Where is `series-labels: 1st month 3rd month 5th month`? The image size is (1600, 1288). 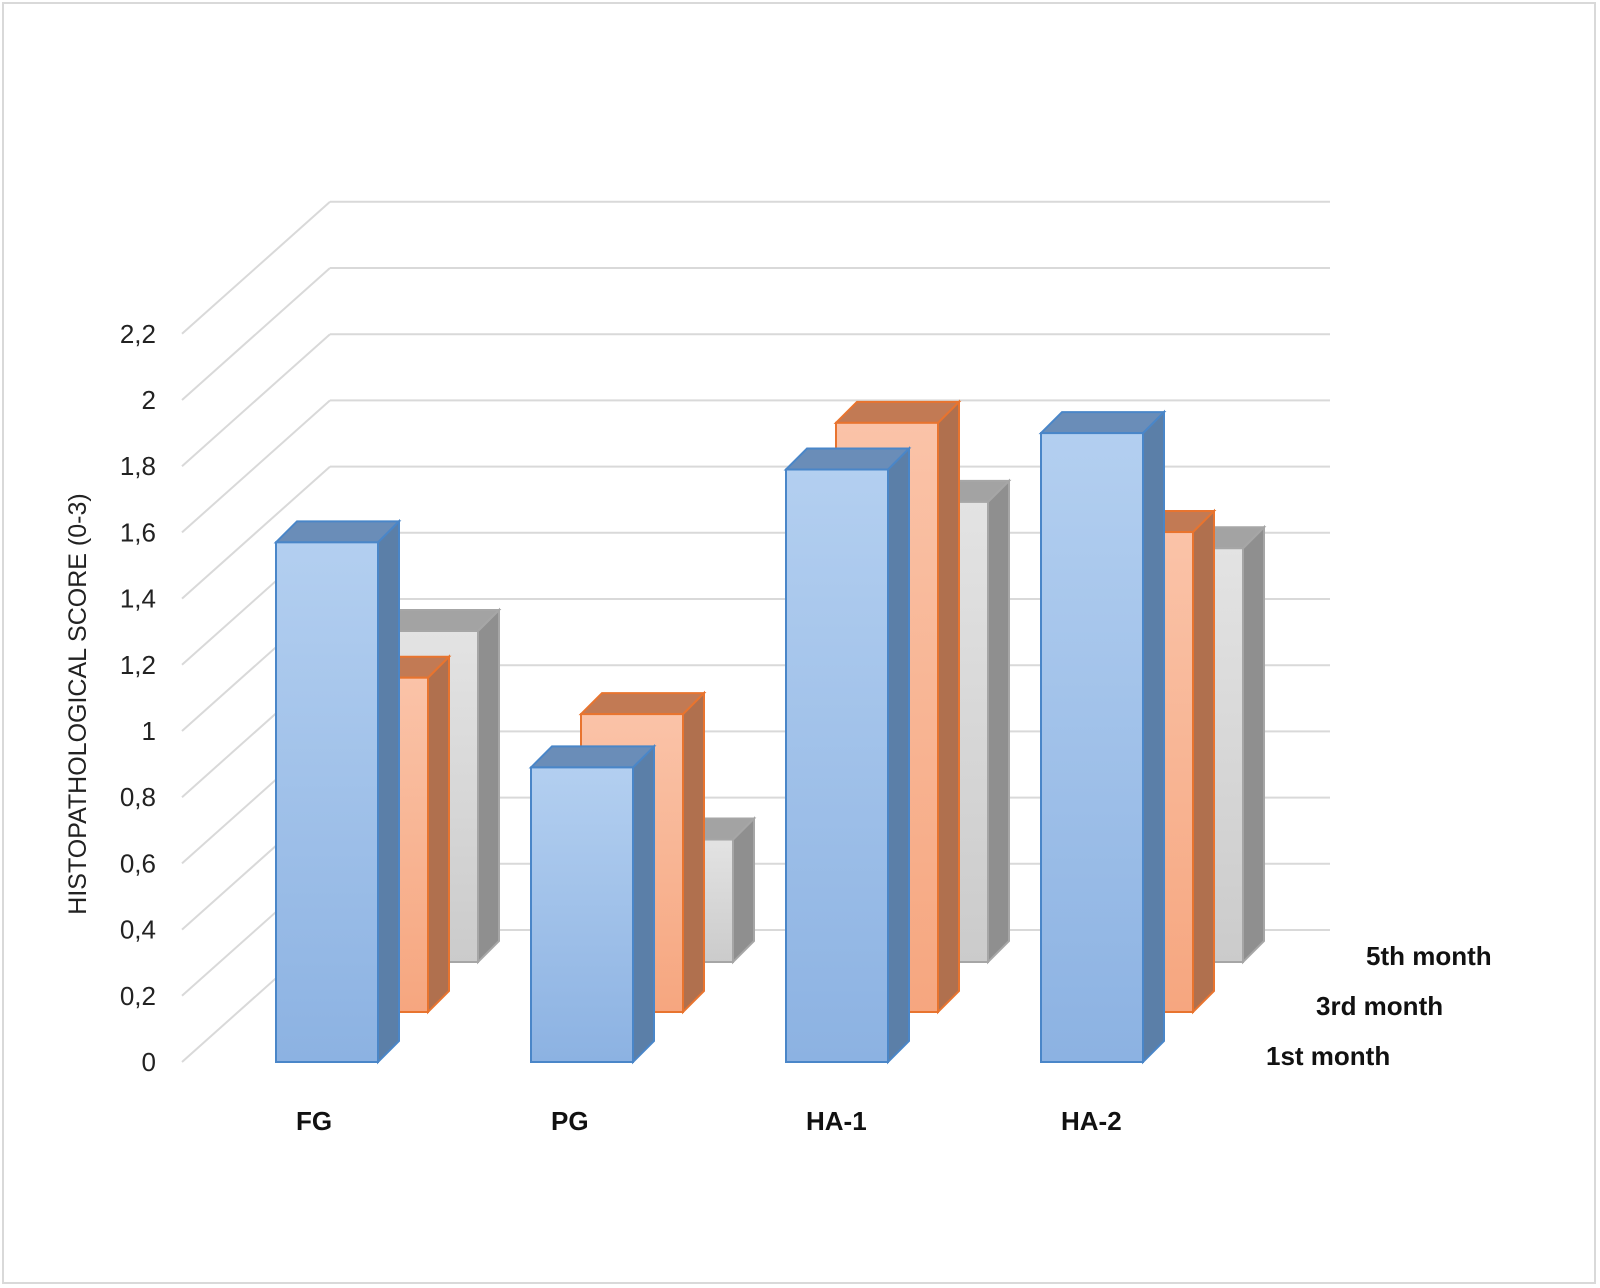
series-labels: 1st month 3rd month 5th month is located at coordinates (1379, 1006).